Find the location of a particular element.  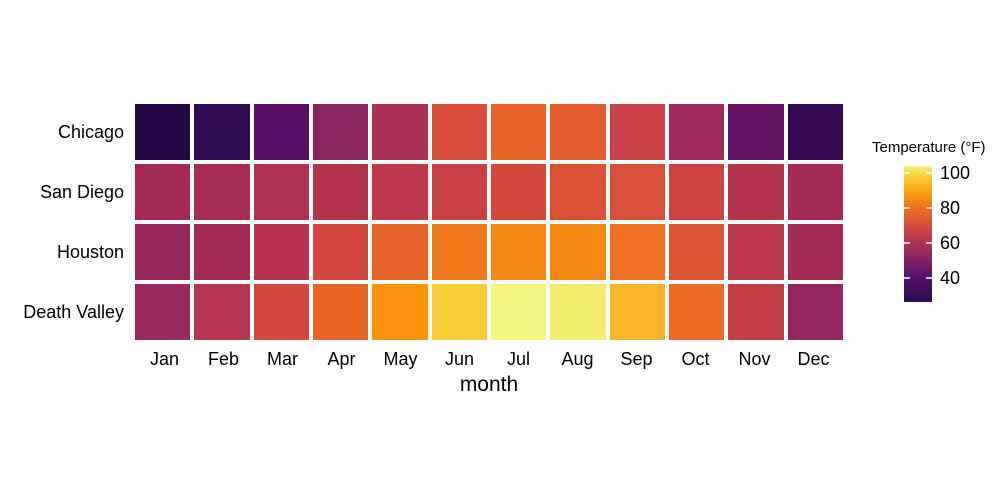

heatmap-cell-san-diego-jul is located at coordinates (518, 192).